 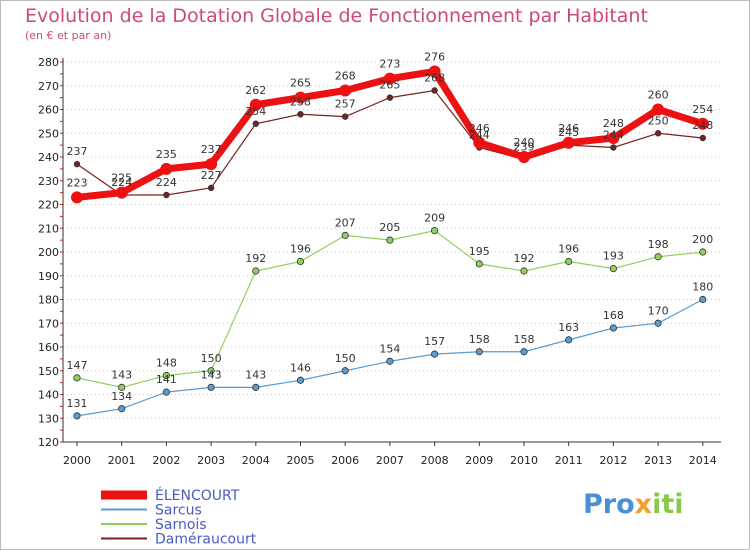 What do you see at coordinates (613, 256) in the screenshot?
I see `data-label: 193` at bounding box center [613, 256].